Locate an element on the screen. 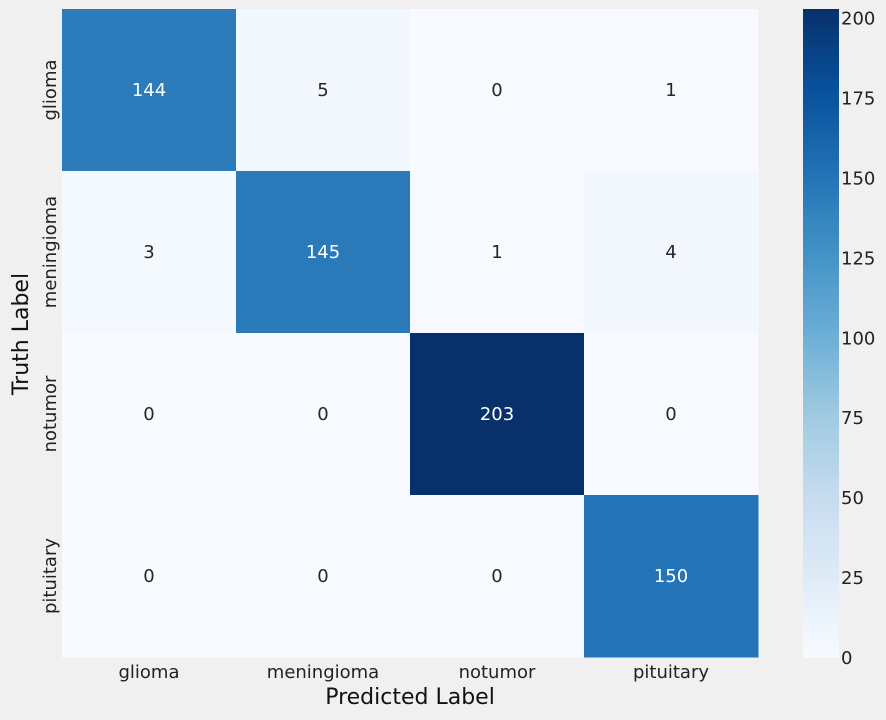  cell-value-label: 5 is located at coordinates (322, 90).